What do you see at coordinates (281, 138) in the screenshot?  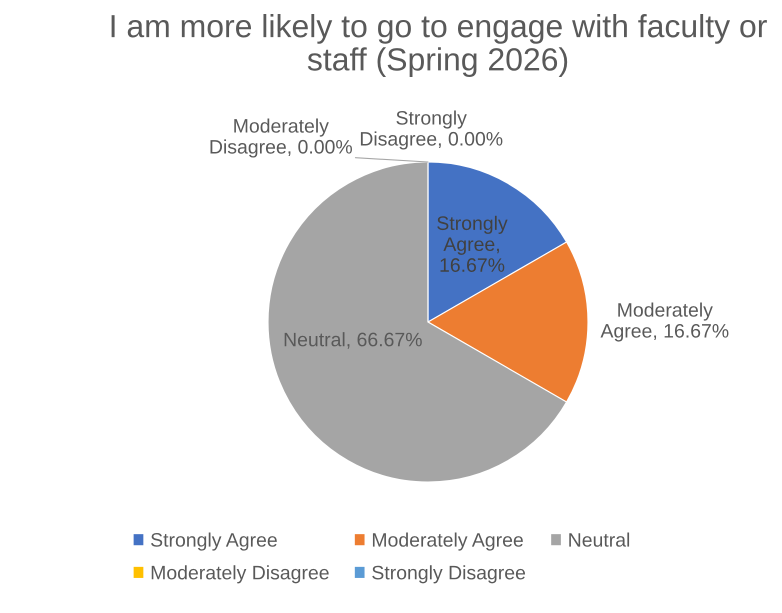 I see `text: Moderately Disagree, 0.00%` at bounding box center [281, 138].